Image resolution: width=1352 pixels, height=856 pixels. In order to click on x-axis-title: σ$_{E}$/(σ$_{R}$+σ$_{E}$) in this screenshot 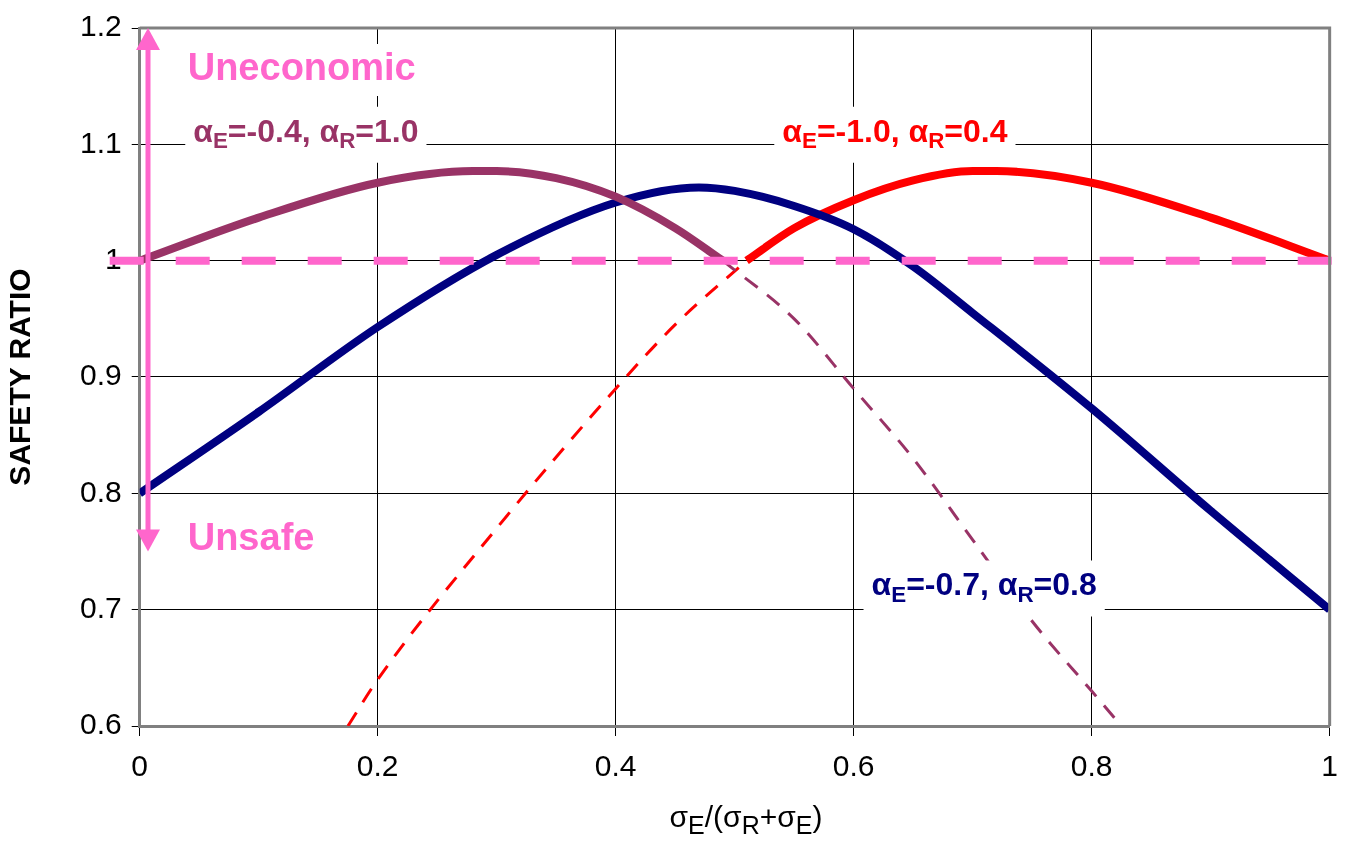, I will do `click(746, 820)`.